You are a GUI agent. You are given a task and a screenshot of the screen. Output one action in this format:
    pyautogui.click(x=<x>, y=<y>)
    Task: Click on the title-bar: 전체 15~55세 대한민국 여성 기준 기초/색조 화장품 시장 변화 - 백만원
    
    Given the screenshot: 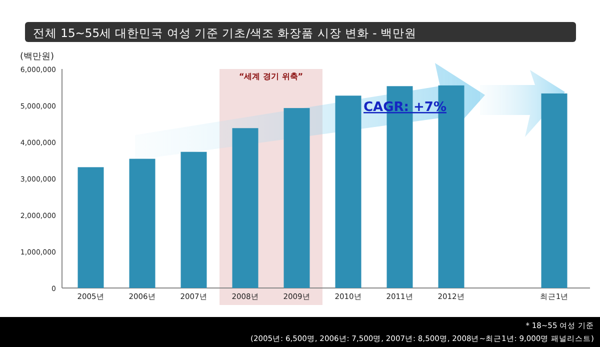 What is the action you would take?
    pyautogui.click(x=300, y=32)
    